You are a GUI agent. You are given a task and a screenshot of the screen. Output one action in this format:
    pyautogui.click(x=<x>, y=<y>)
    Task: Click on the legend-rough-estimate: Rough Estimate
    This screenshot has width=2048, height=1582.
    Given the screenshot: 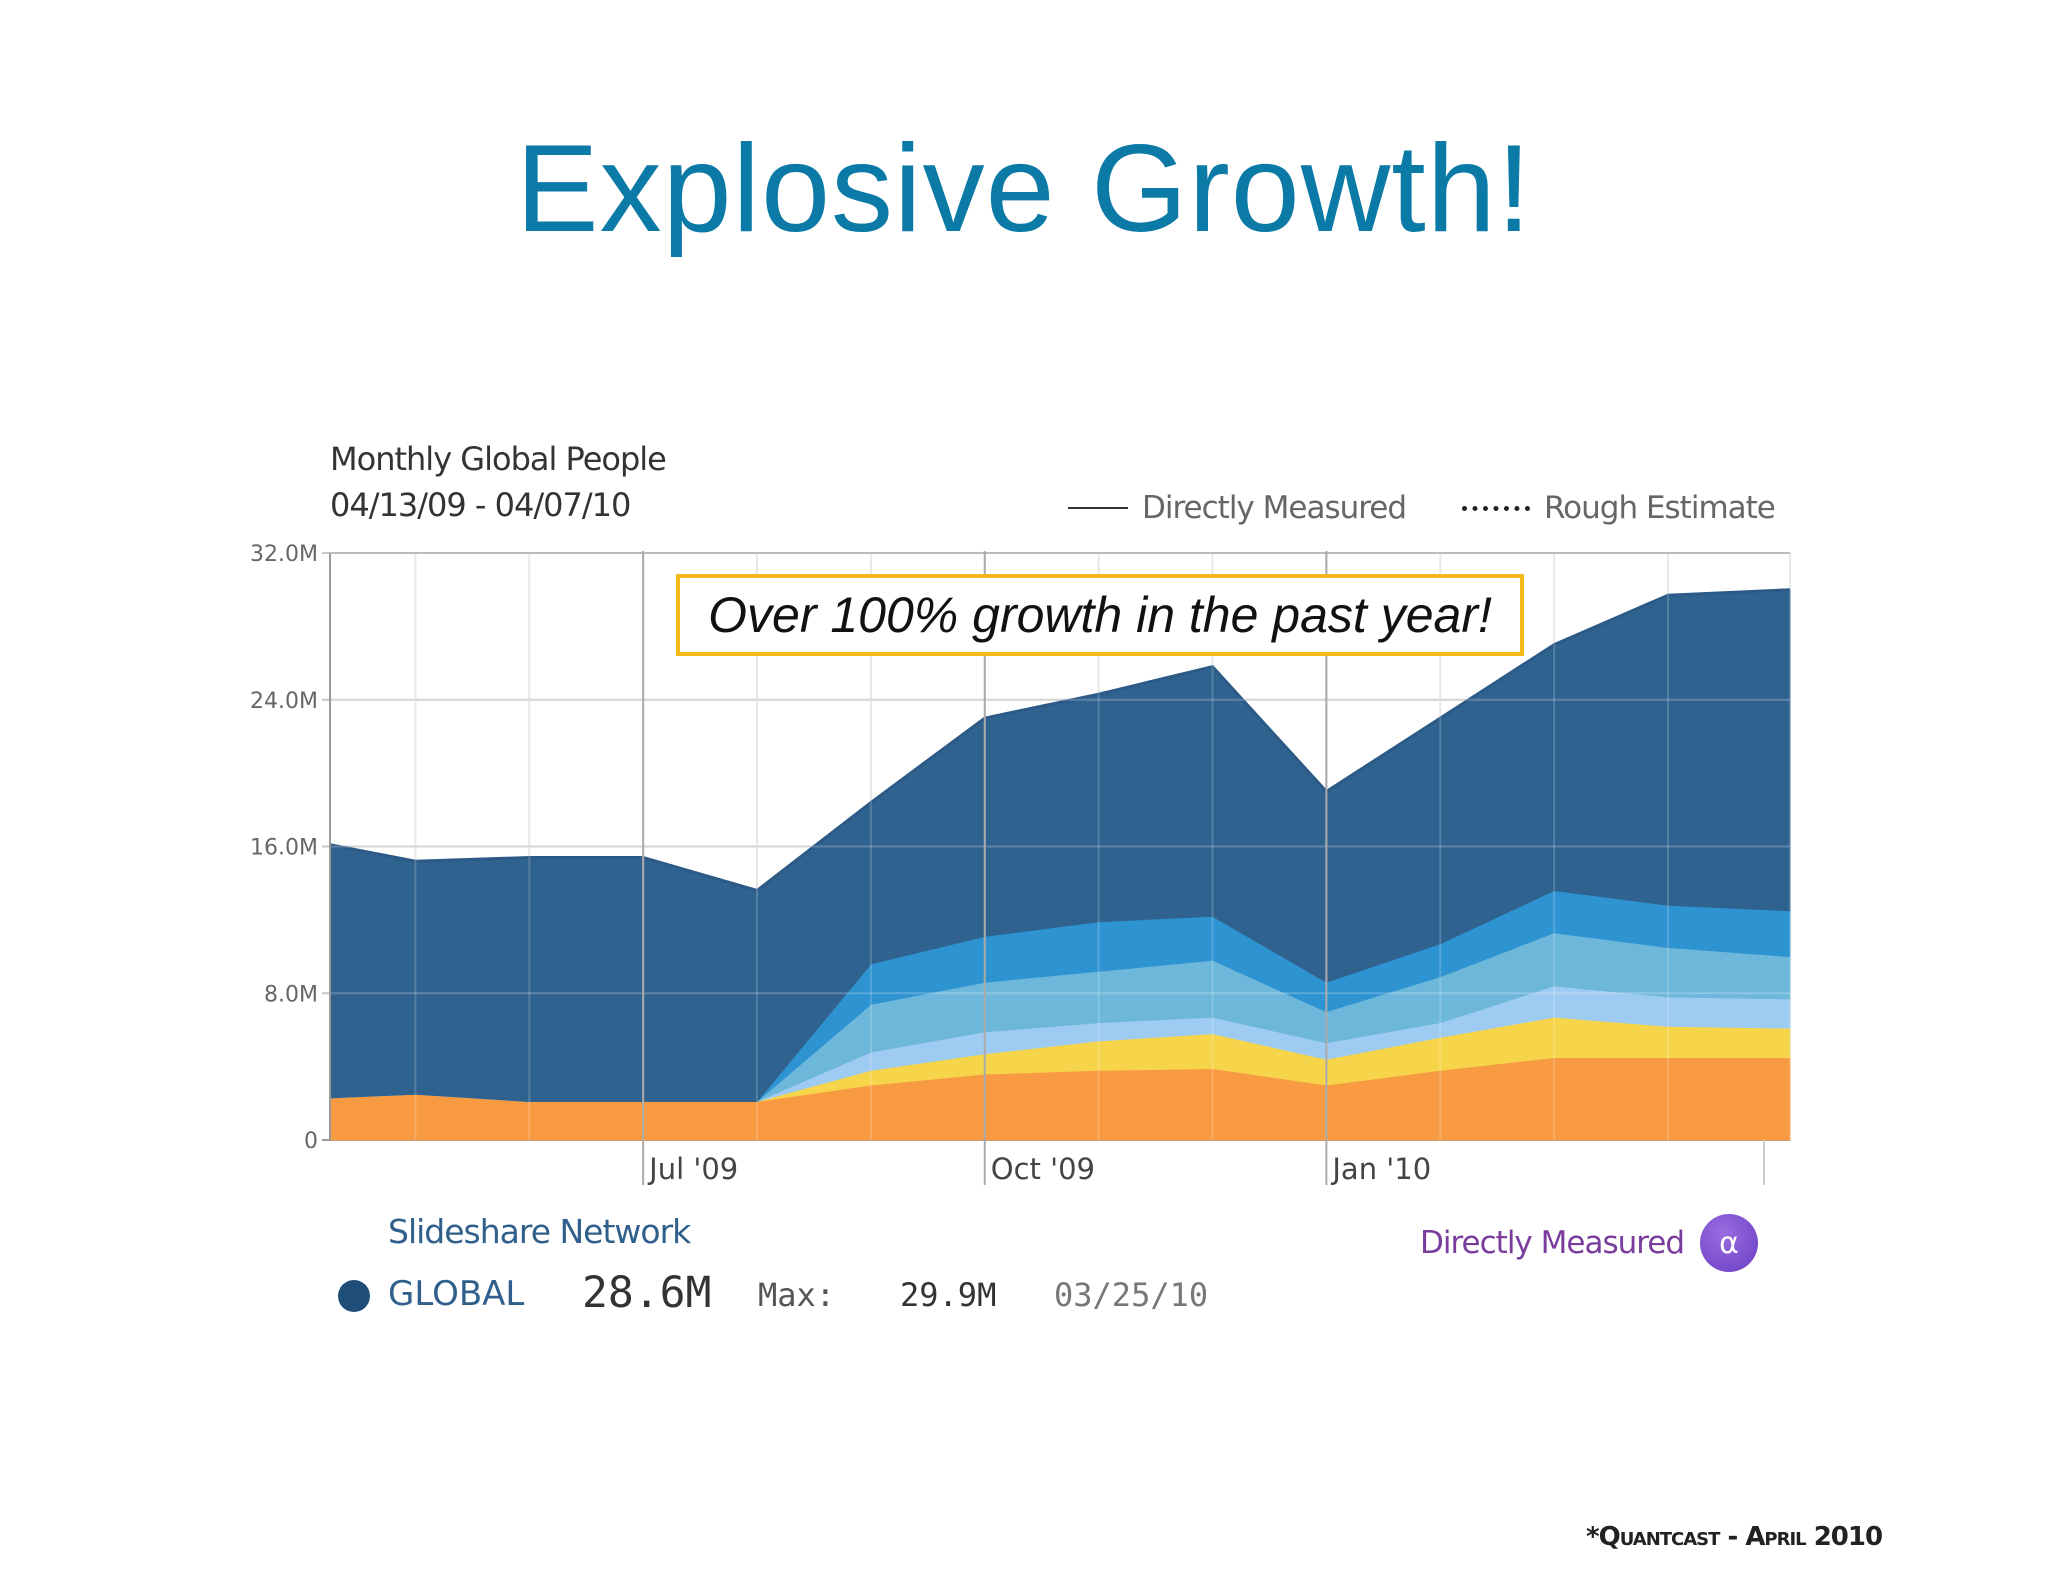 What is the action you would take?
    pyautogui.click(x=1619, y=508)
    